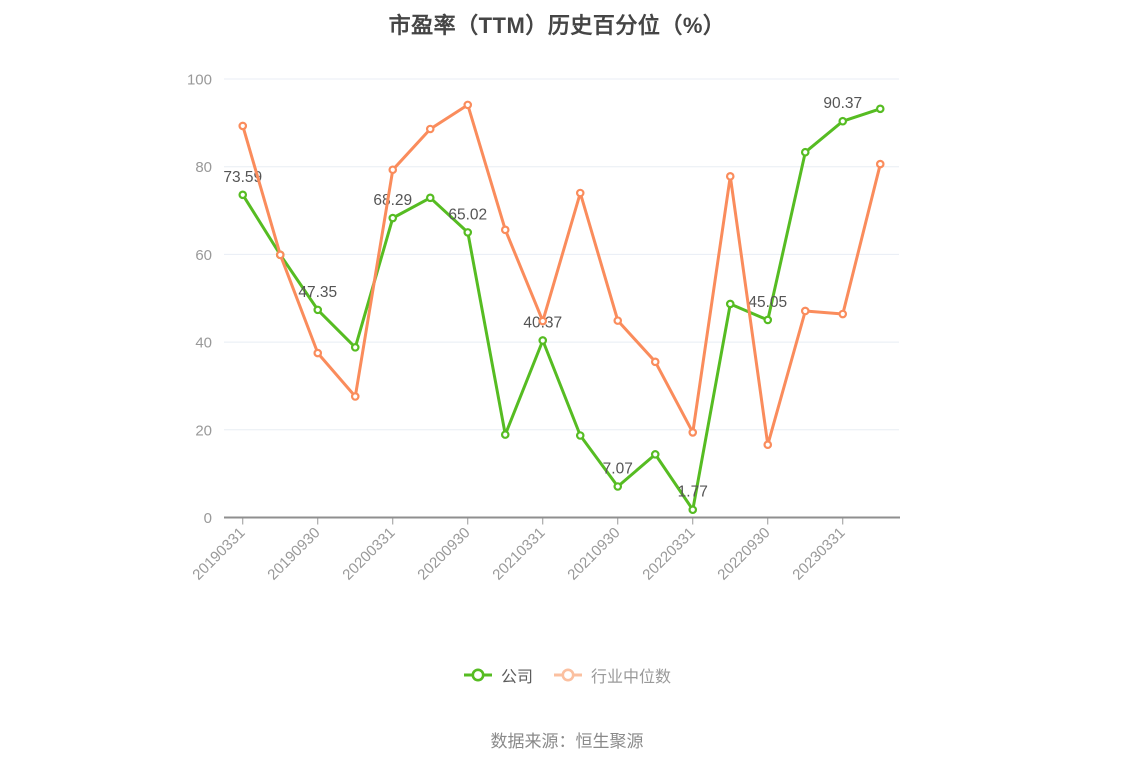  I want to click on point-label-company: 90.37, so click(842, 103).